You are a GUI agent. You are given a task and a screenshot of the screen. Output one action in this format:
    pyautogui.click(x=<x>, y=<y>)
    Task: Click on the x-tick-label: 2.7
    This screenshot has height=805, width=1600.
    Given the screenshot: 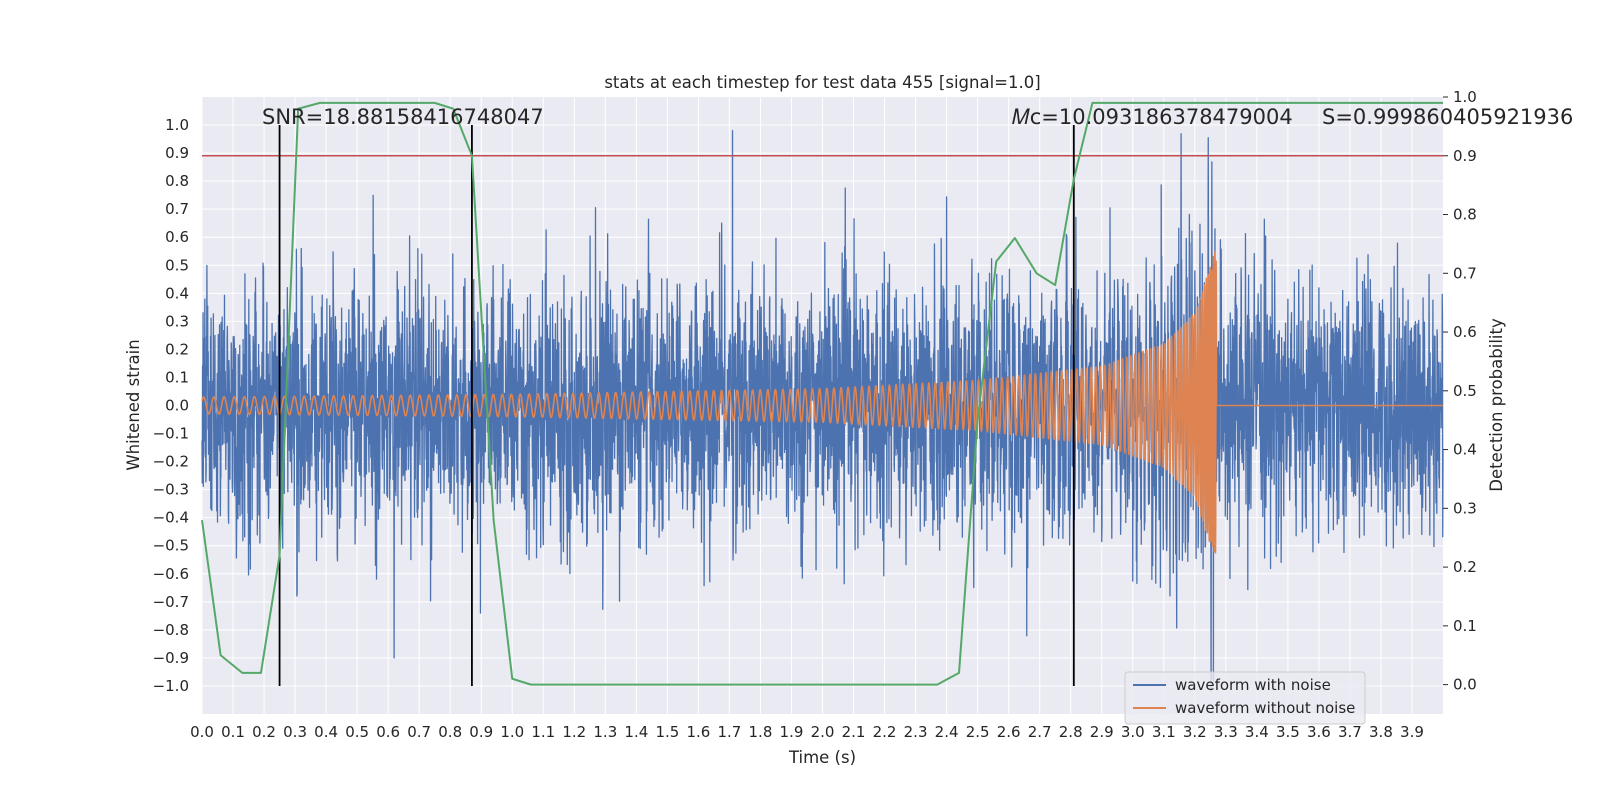 What is the action you would take?
    pyautogui.click(x=1040, y=732)
    